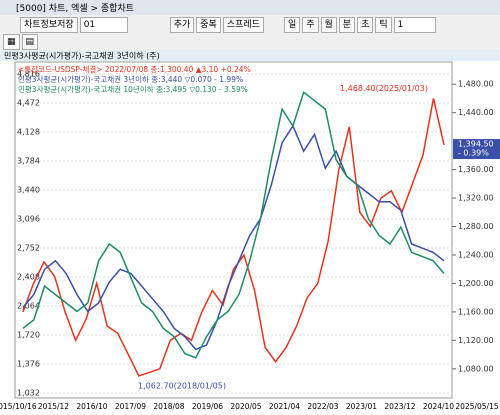  Describe the element at coordinates (250, 42) in the screenshot. I see `toolbar-2: ▦ ▤` at that location.